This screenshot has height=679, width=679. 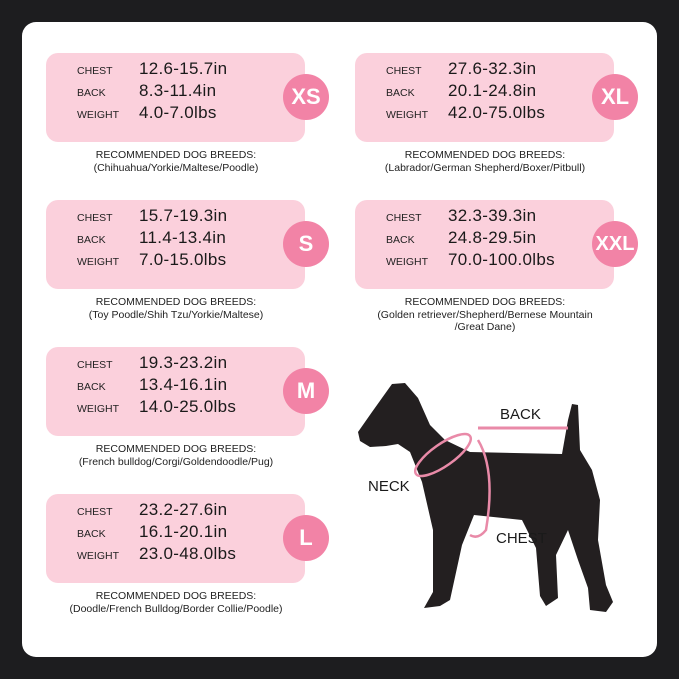 I want to click on size-badge: XL, so click(x=615, y=97).